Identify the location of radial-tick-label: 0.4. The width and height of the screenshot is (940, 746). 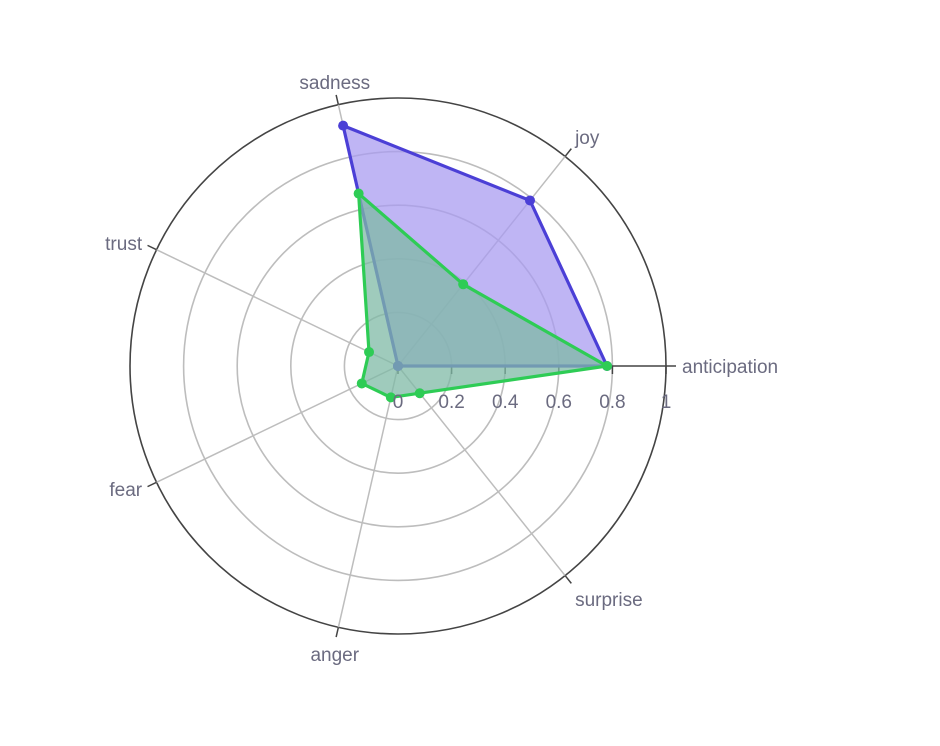
(505, 402).